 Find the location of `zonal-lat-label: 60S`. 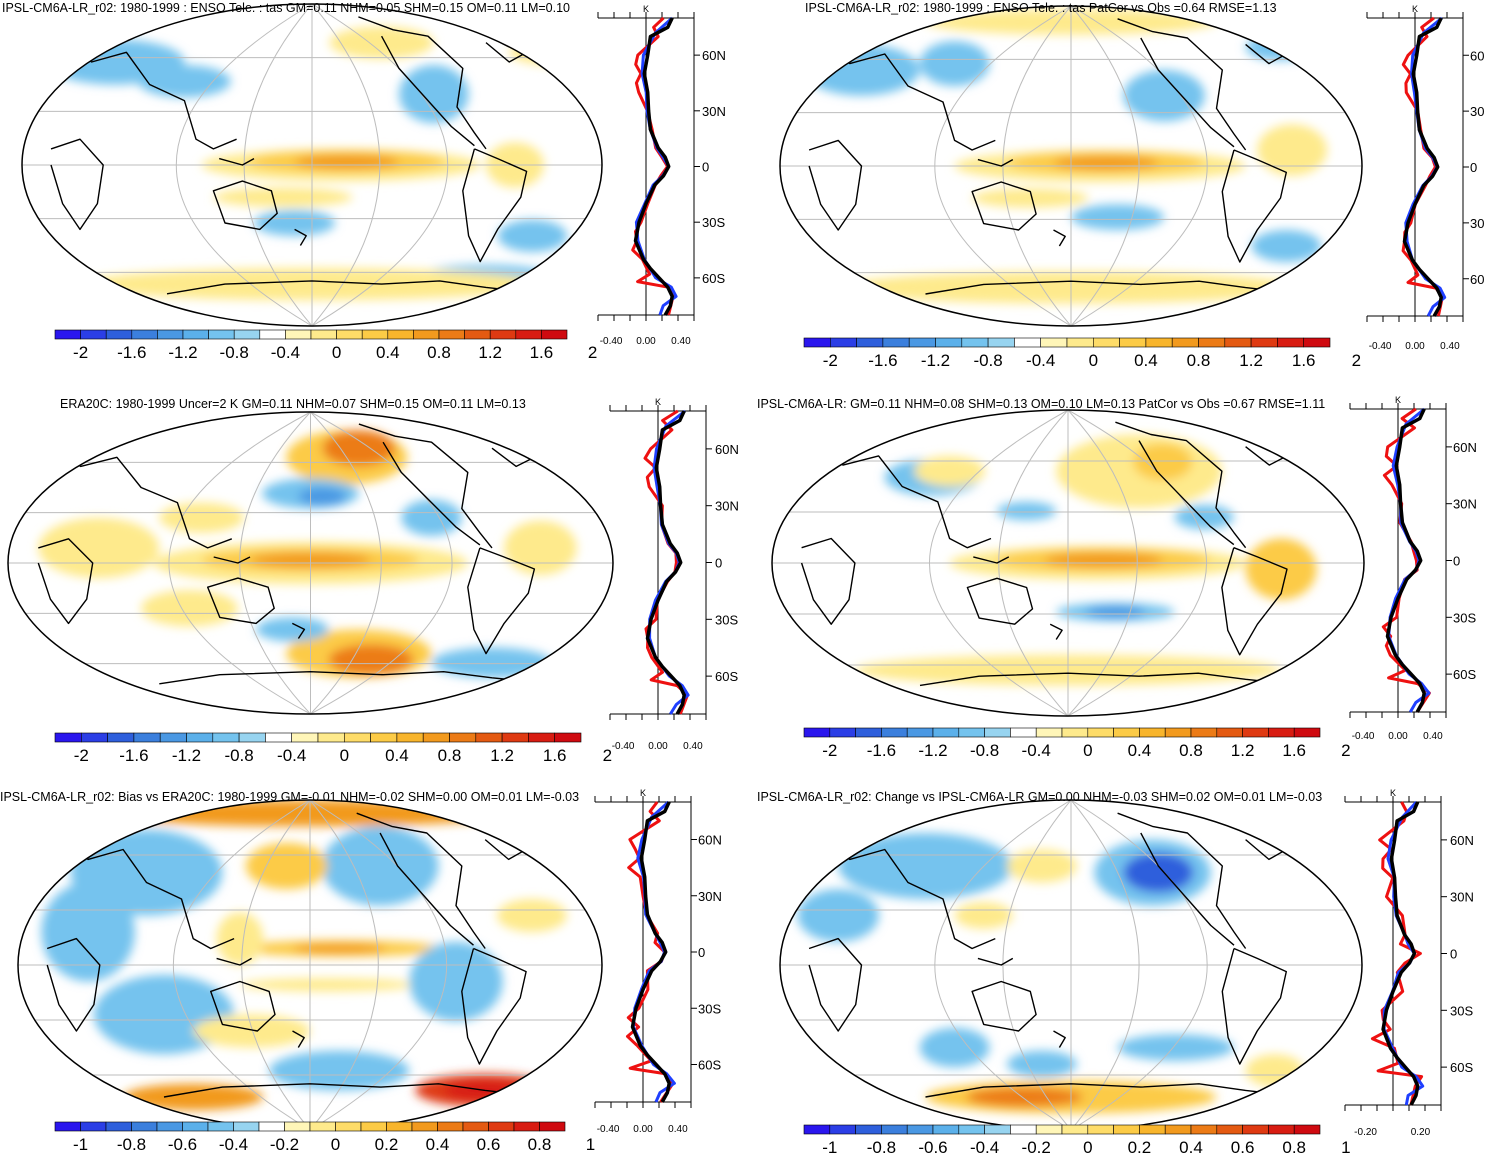

zonal-lat-label: 60S is located at coordinates (1464, 674).